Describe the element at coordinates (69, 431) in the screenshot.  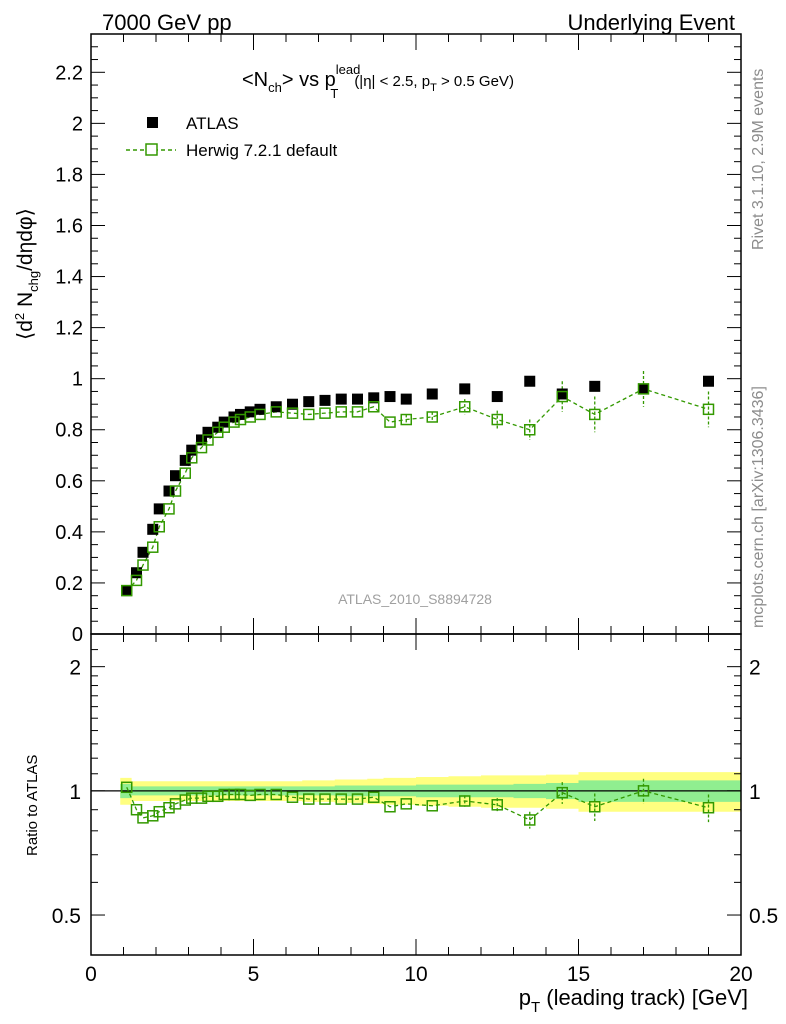
I see `main-ytick-label: 0.8` at that location.